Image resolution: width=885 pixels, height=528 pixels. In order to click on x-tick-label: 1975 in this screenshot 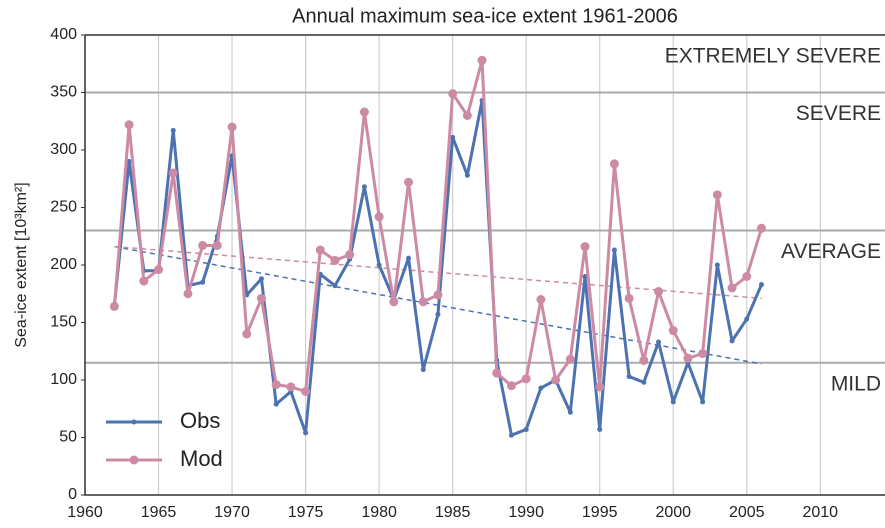, I will do `click(306, 512)`.